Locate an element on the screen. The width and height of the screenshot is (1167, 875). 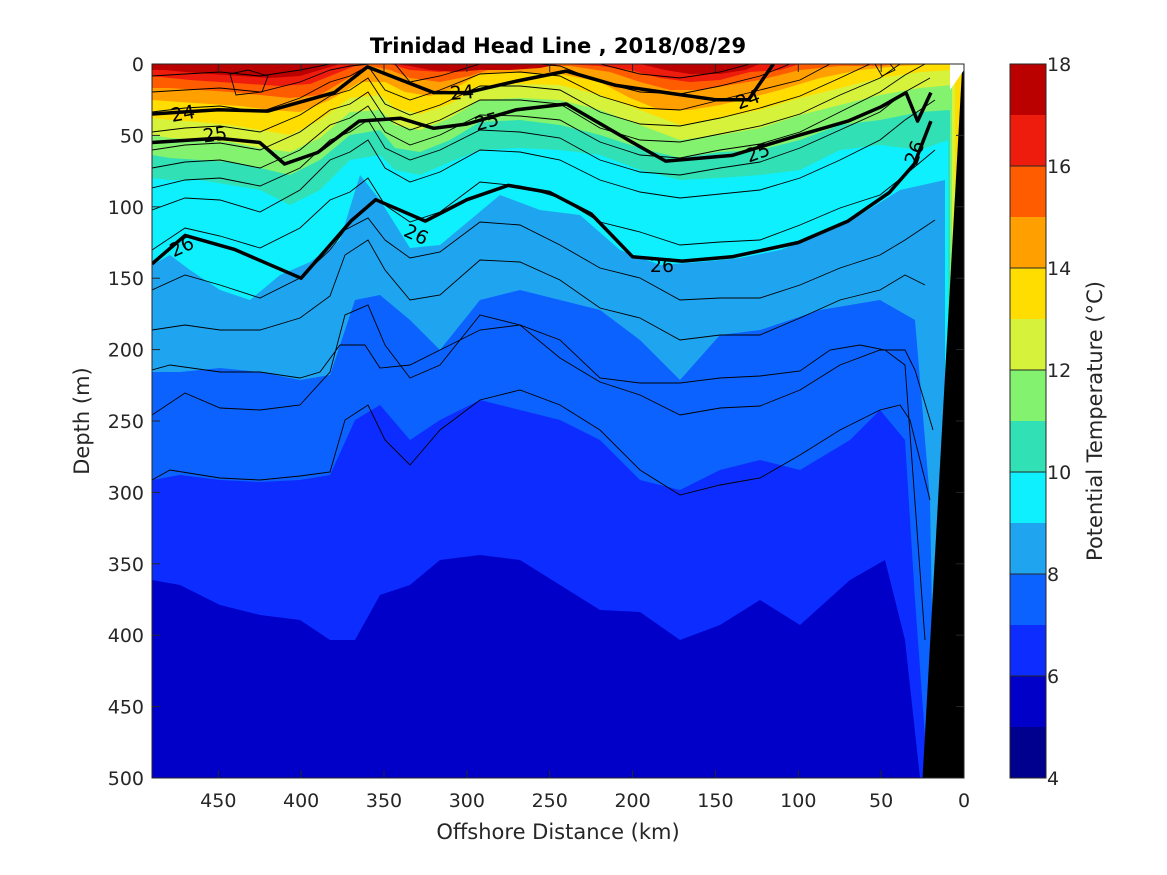
x-tick-label: 300 is located at coordinates (467, 801).